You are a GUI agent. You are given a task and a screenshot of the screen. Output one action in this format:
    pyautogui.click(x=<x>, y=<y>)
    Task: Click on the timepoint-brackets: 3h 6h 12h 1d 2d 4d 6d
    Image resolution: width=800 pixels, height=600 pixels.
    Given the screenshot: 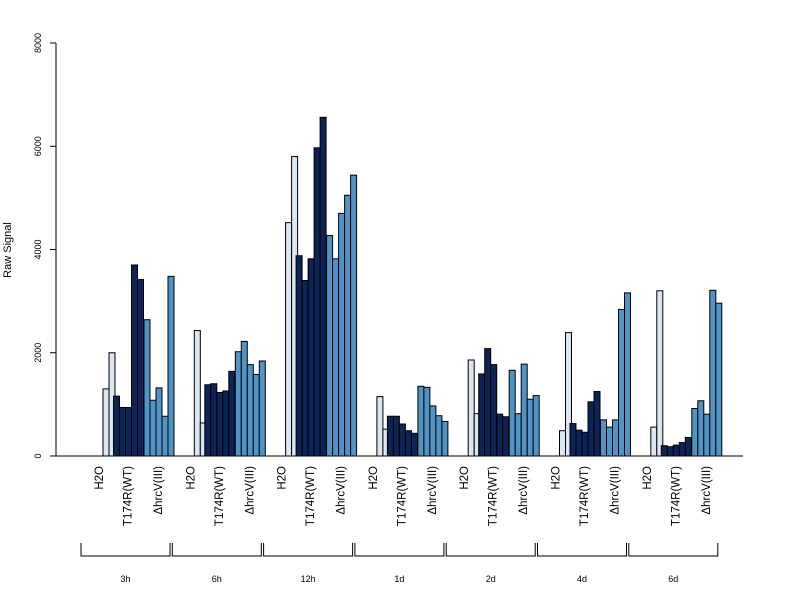 What is the action you would take?
    pyautogui.click(x=399, y=563)
    